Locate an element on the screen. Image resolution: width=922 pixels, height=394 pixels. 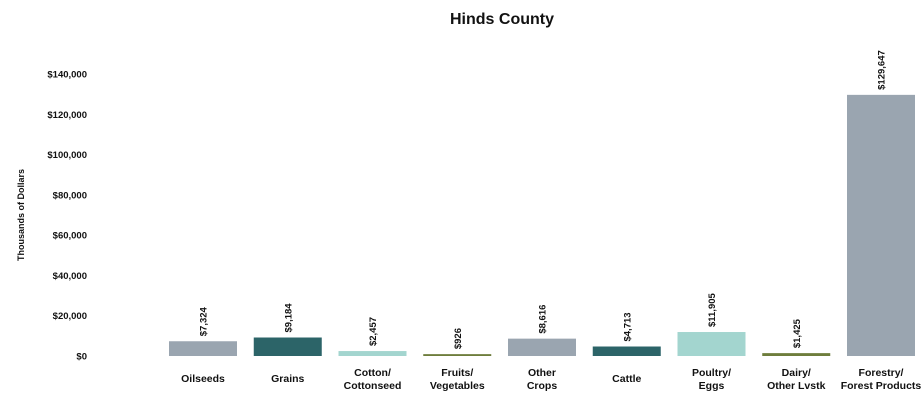
x-tick-label-line: Cottonseed is located at coordinates (373, 386).